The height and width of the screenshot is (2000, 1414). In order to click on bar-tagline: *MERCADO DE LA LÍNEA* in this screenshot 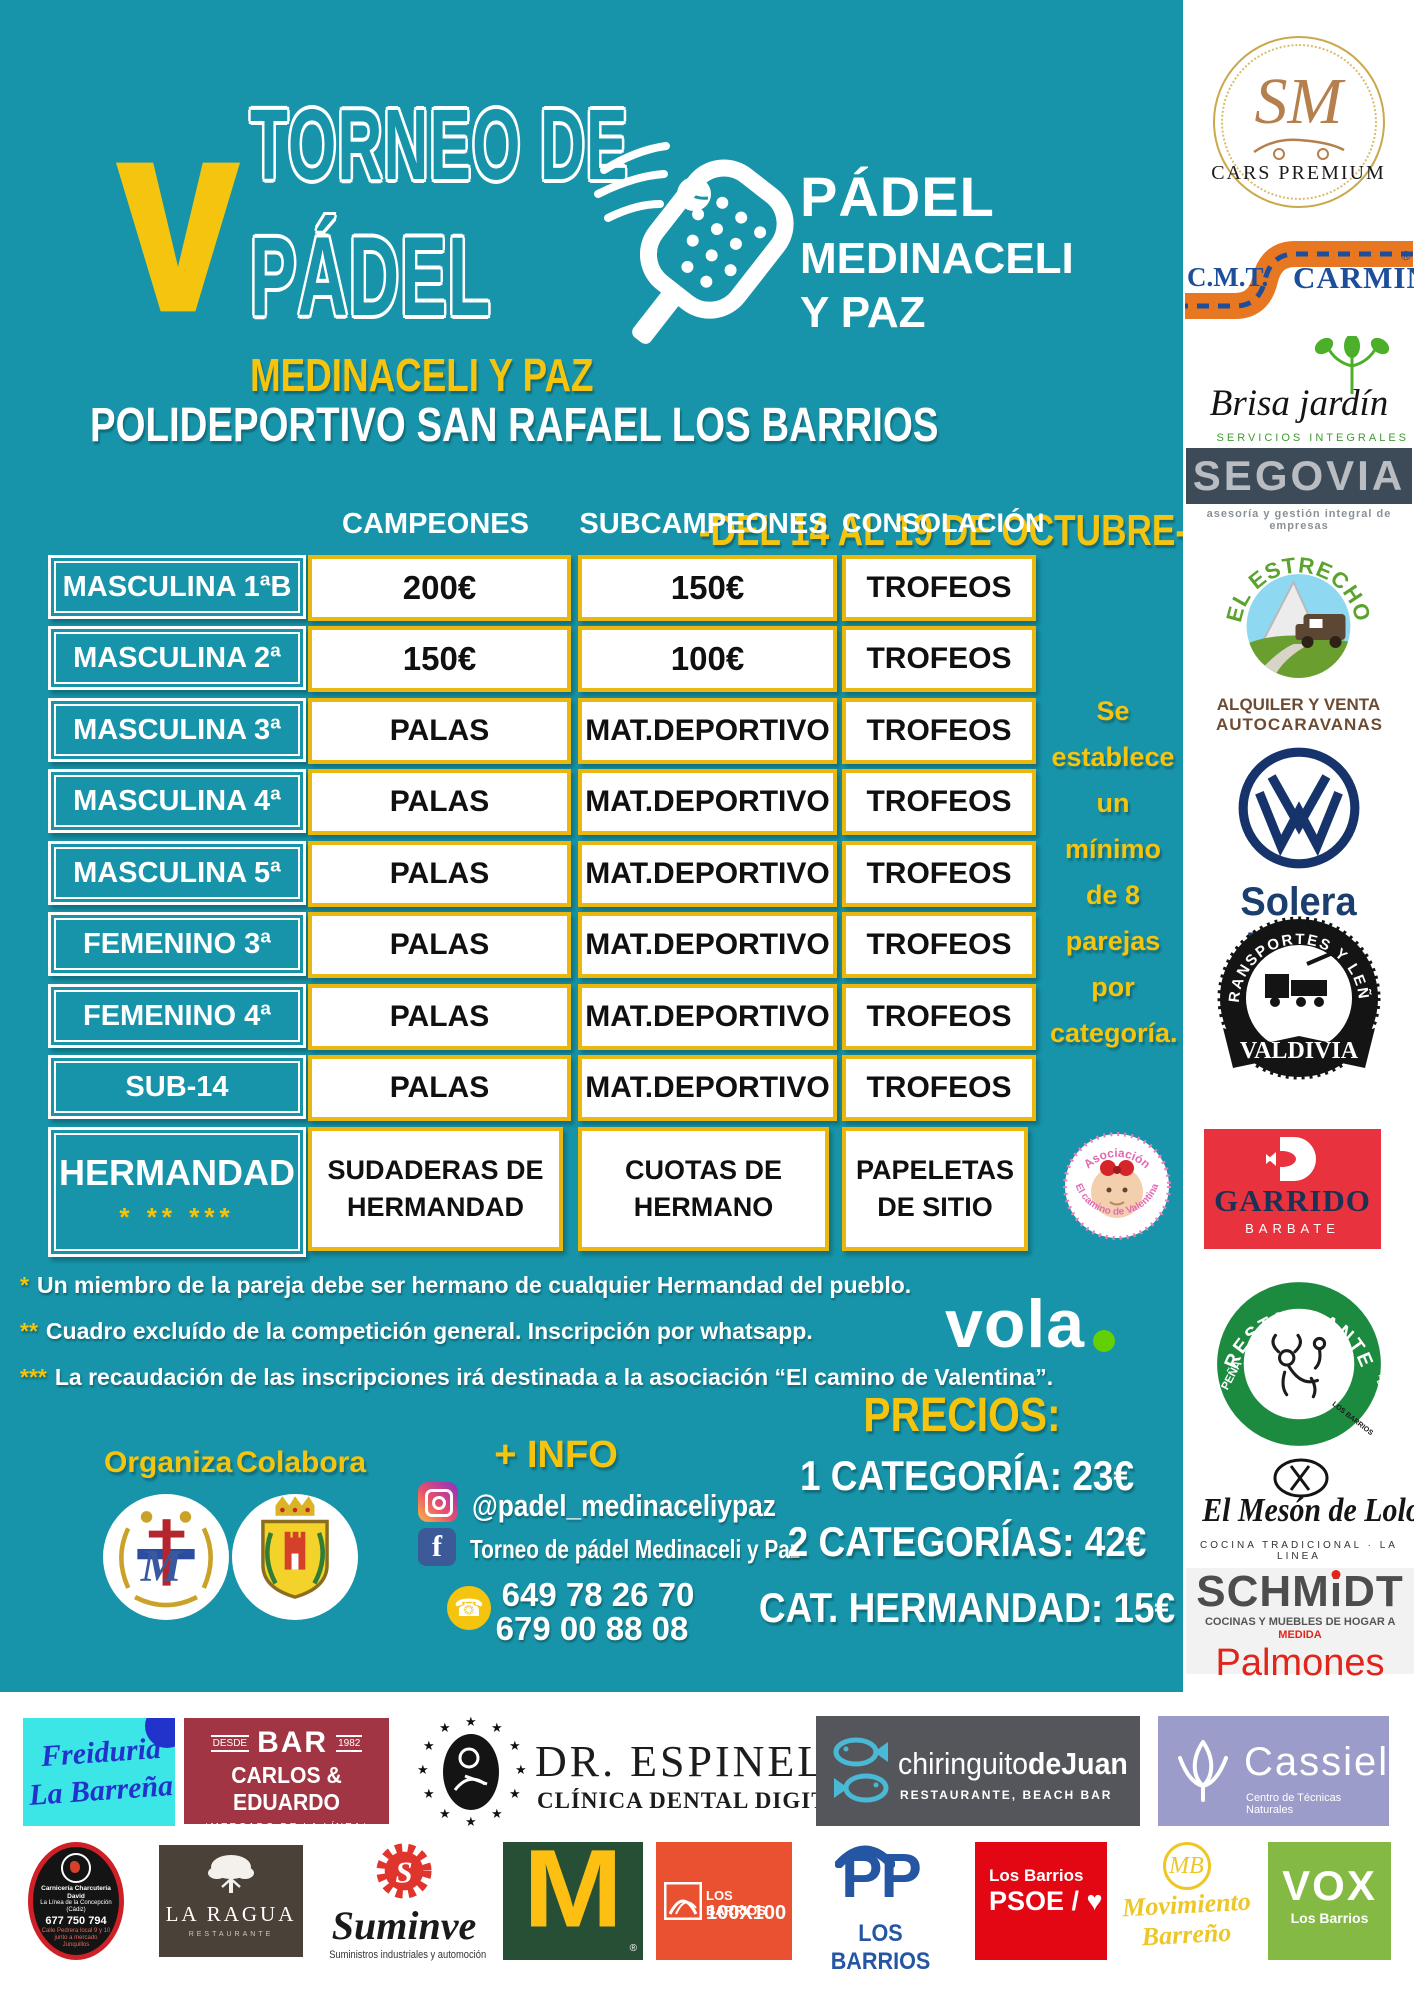, I will do `click(286, 1827)`.